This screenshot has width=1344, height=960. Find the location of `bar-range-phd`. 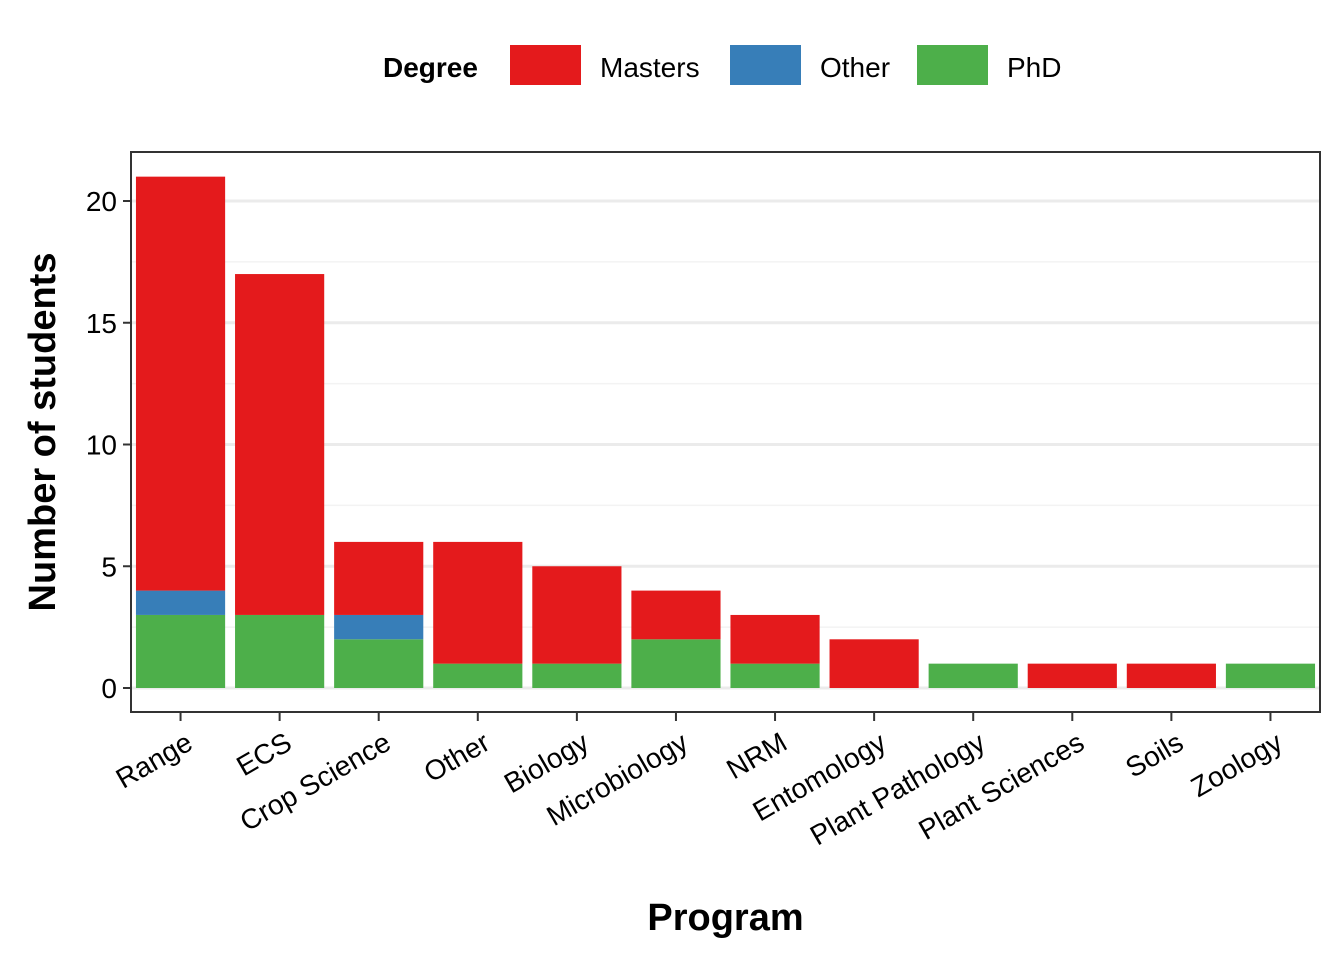

bar-range-phd is located at coordinates (180, 651).